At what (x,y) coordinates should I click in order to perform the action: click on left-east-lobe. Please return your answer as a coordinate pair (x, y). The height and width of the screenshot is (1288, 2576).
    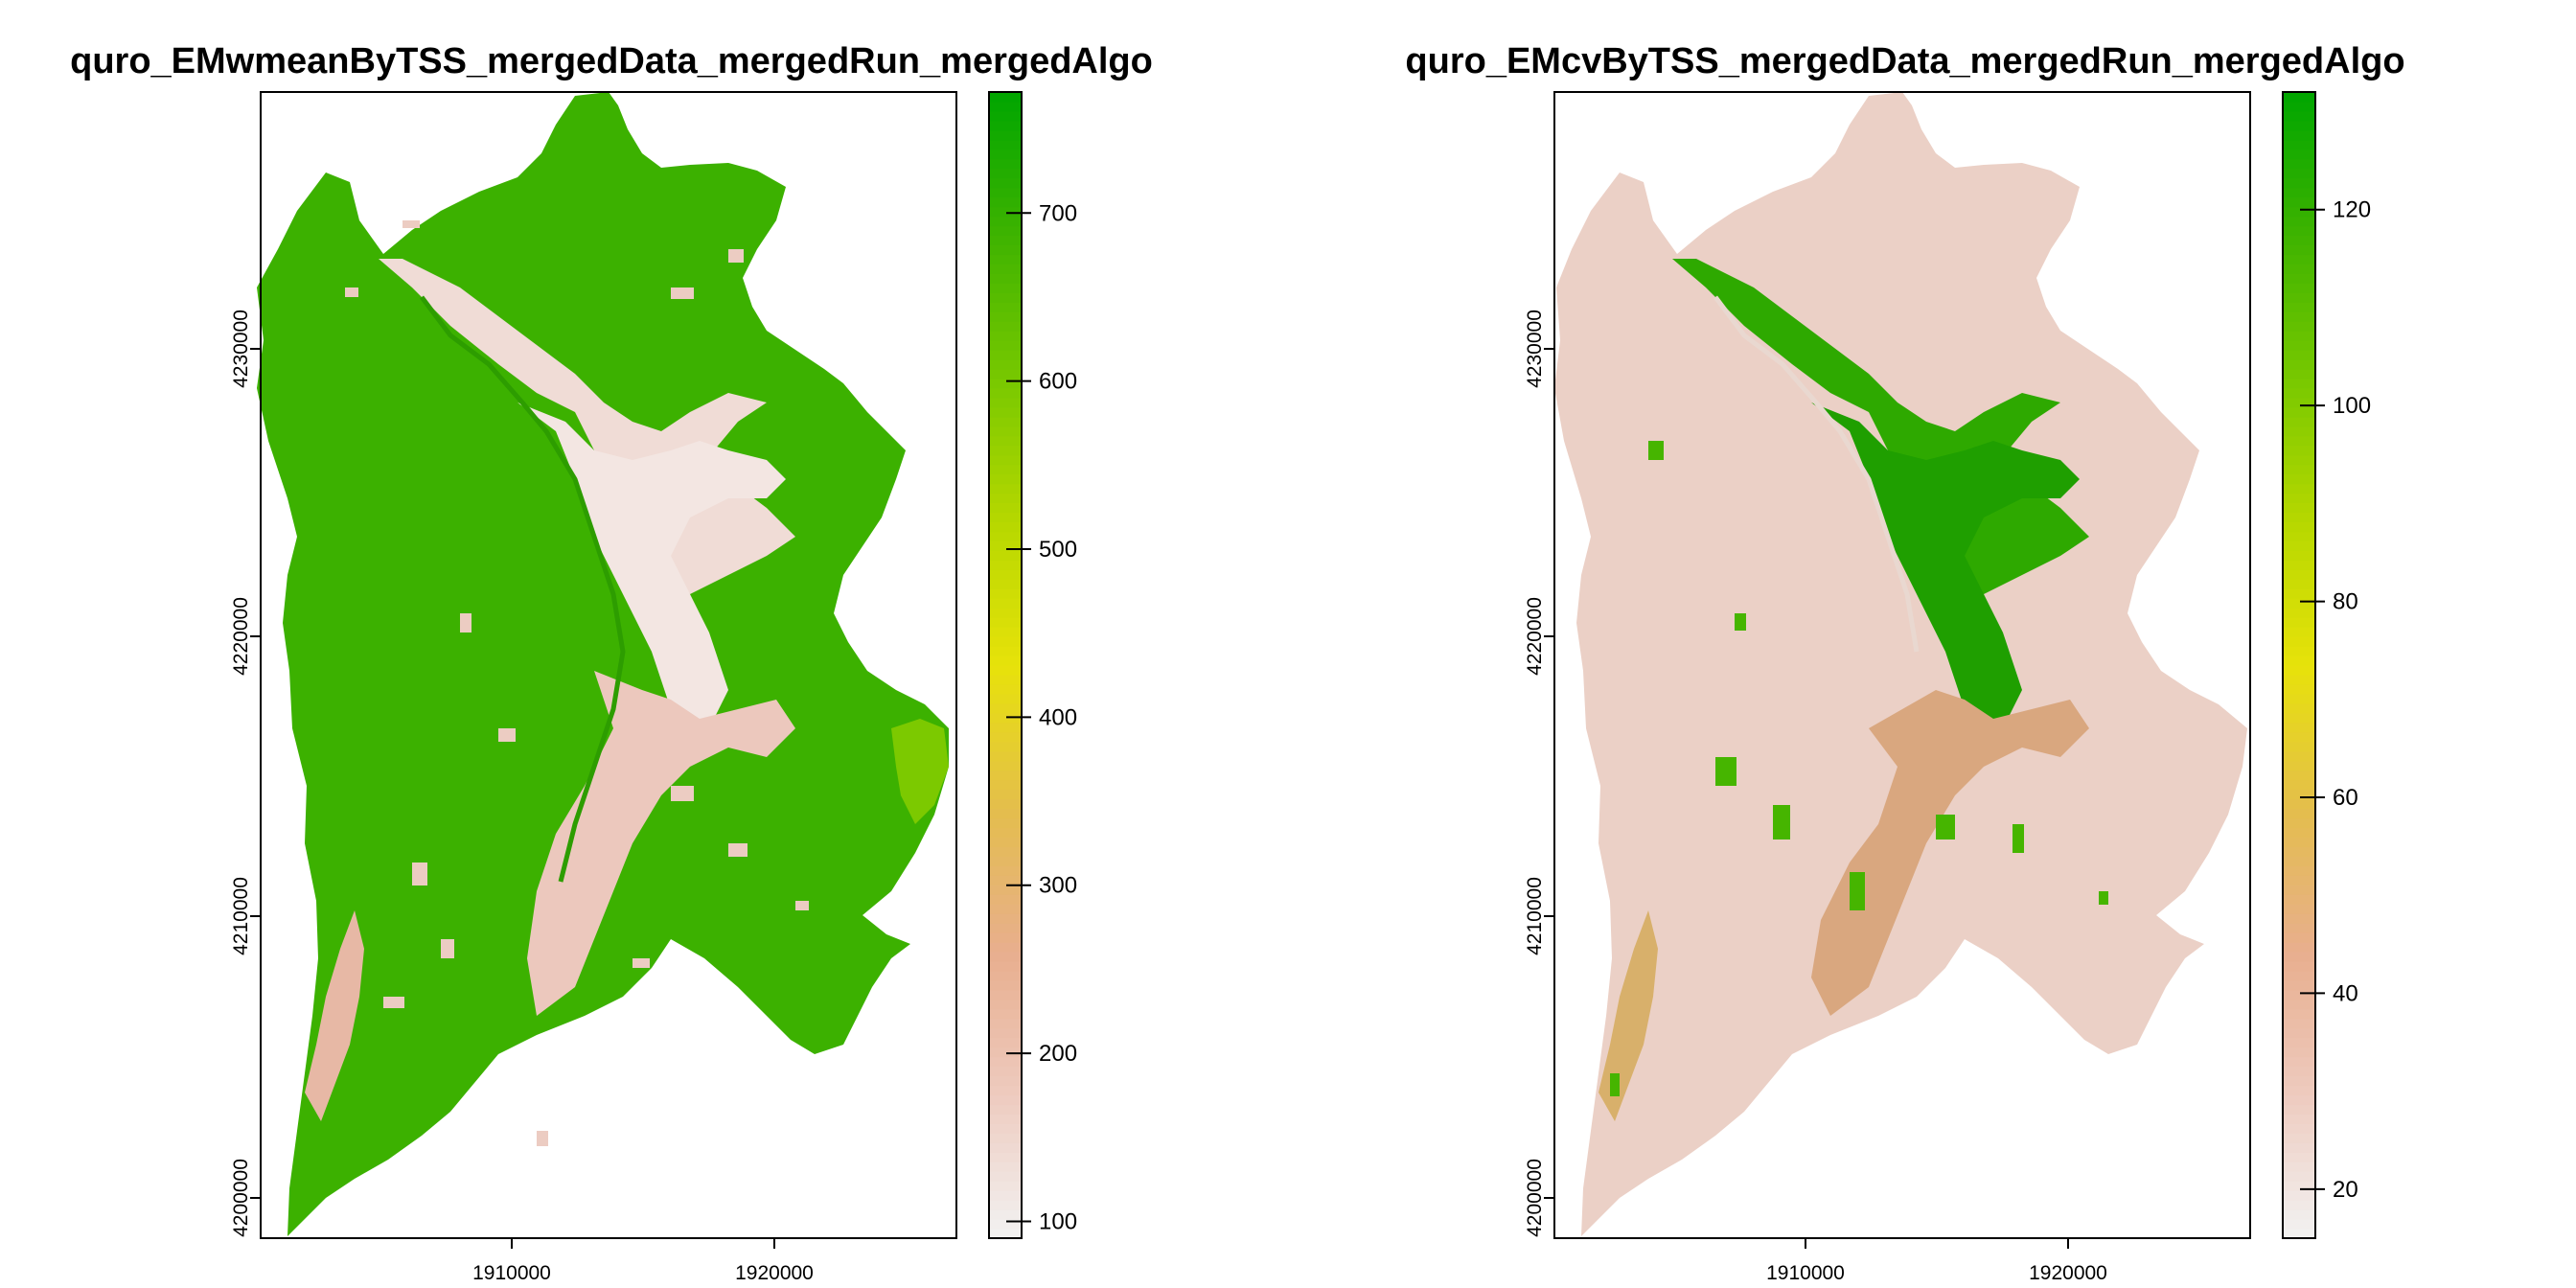
    Looking at the image, I should click on (920, 771).